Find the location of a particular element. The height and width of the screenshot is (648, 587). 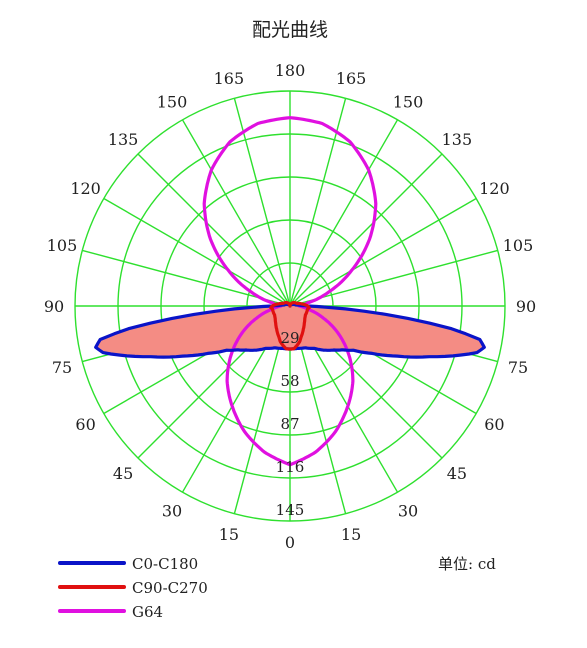

unit-label: 单位: cd is located at coordinates (467, 564).